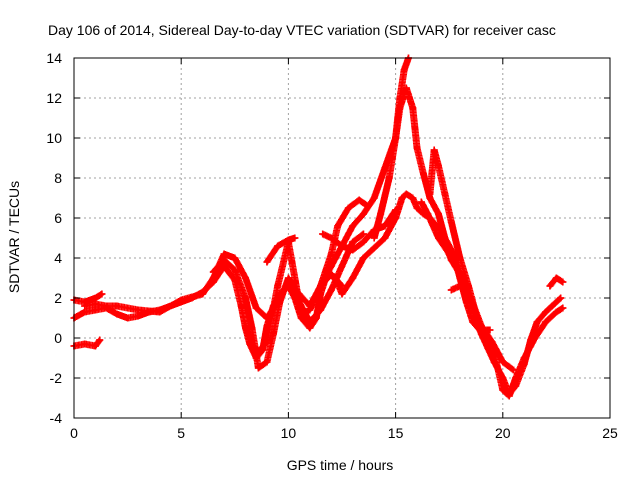  Describe the element at coordinates (58, 258) in the screenshot. I see `y-tick-label: 4` at that location.